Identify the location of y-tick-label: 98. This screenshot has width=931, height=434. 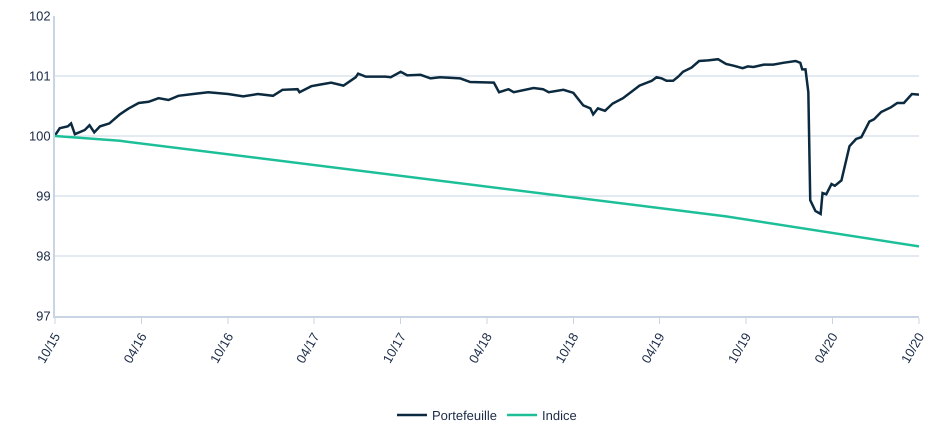
(43, 256).